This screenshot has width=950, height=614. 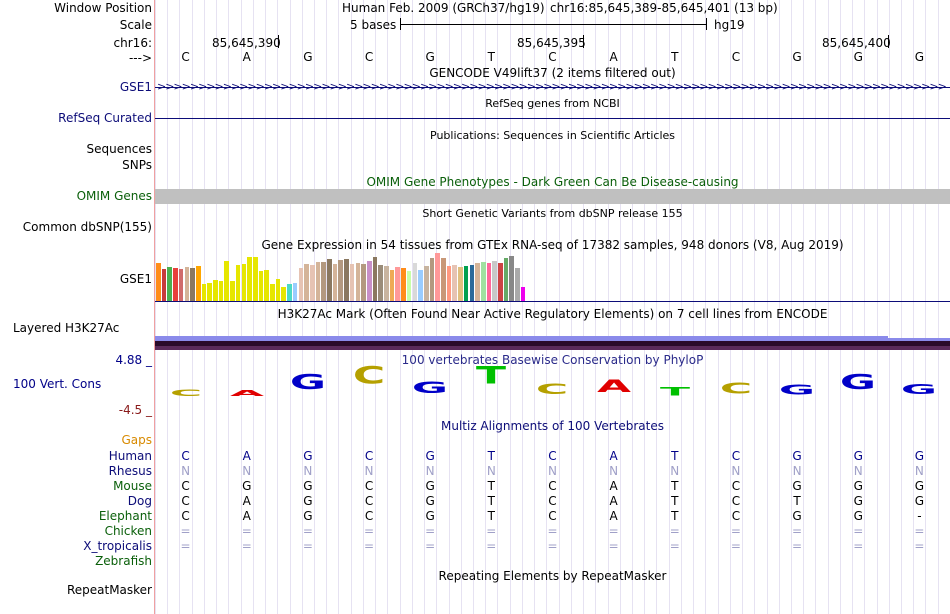 I want to click on multiz-track-title: Multiz Alignments of 100 Vertebrates, so click(x=552, y=426).